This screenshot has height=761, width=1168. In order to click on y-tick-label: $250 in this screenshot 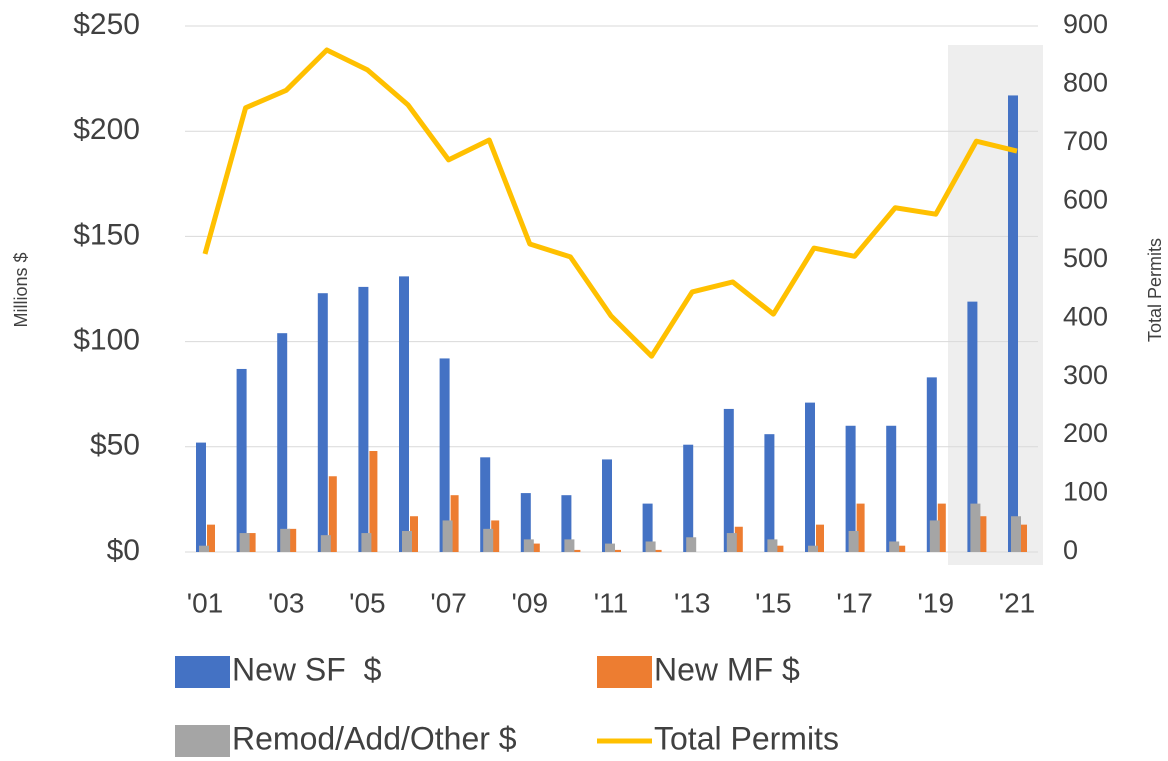, I will do `click(106, 24)`.